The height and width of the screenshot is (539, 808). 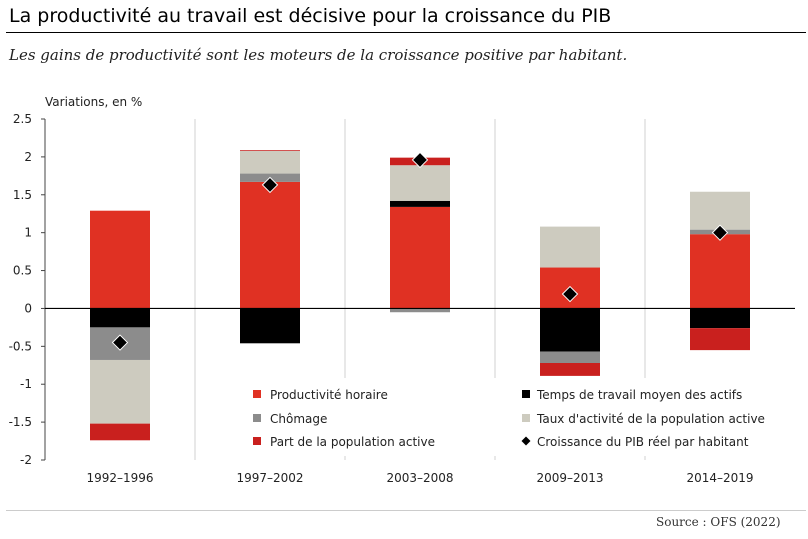 What do you see at coordinates (639, 395) in the screenshot?
I see `legend-label: Temps de travail moyen des actifs` at bounding box center [639, 395].